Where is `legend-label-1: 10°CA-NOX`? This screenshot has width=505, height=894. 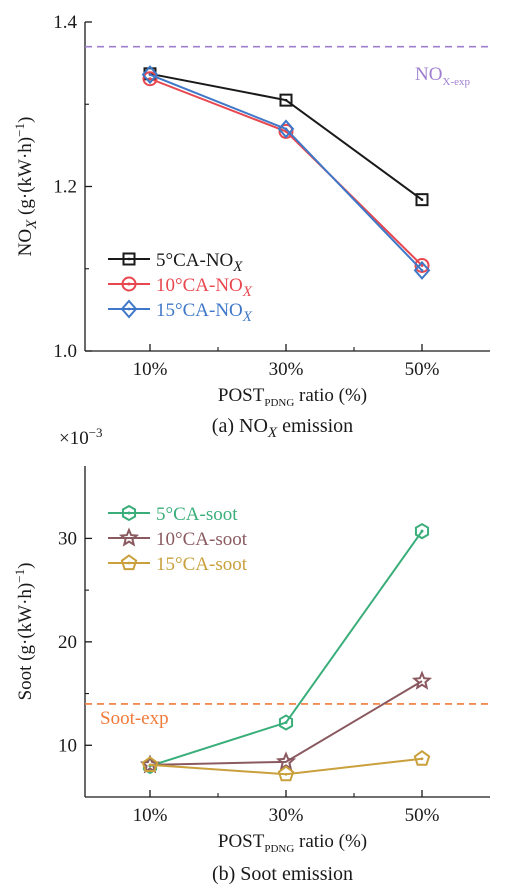 legend-label-1: 10°CA-NOX is located at coordinates (204, 287).